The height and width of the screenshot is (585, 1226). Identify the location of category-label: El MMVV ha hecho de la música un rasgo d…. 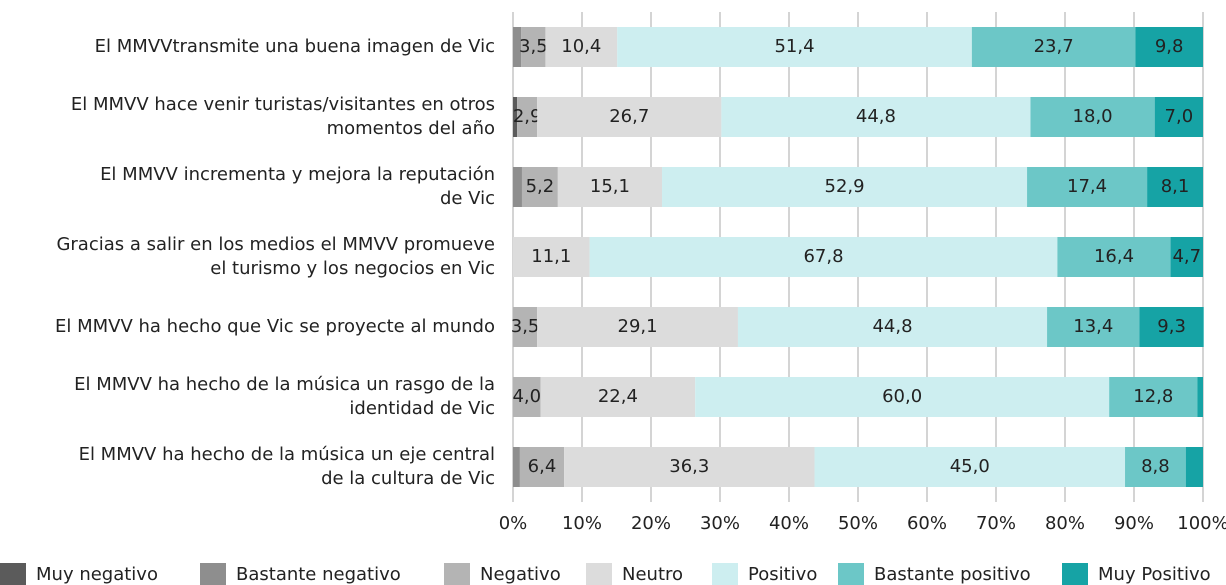
(284, 384).